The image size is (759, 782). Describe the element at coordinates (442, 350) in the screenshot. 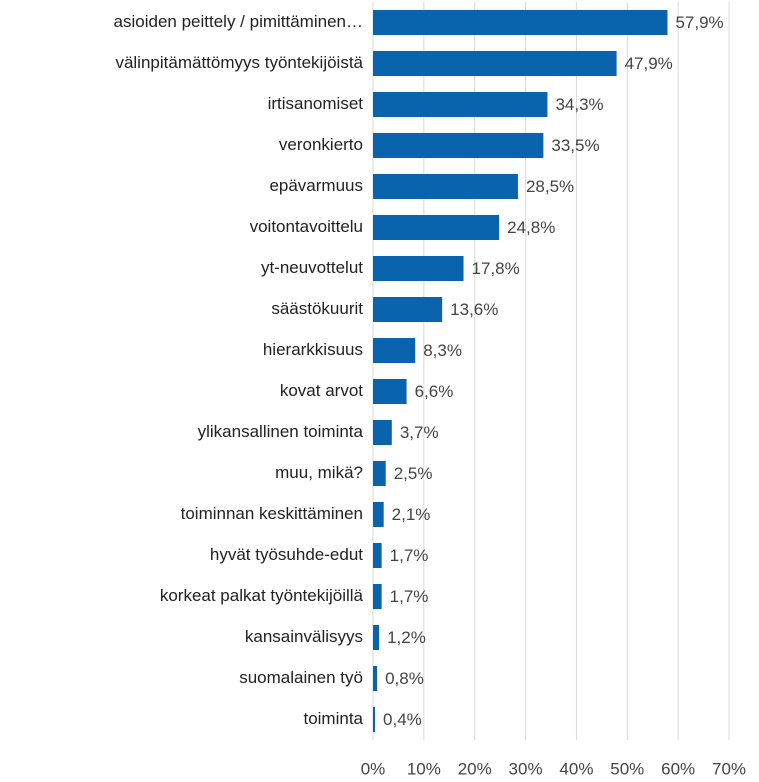

I see `value-label: 8,3%` at that location.